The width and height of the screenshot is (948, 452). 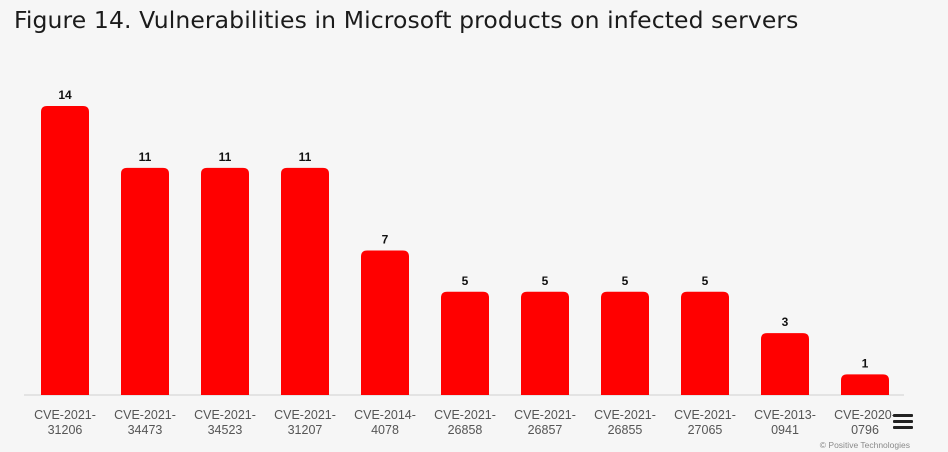 I want to click on data-label-0: 14, so click(x=65, y=95).